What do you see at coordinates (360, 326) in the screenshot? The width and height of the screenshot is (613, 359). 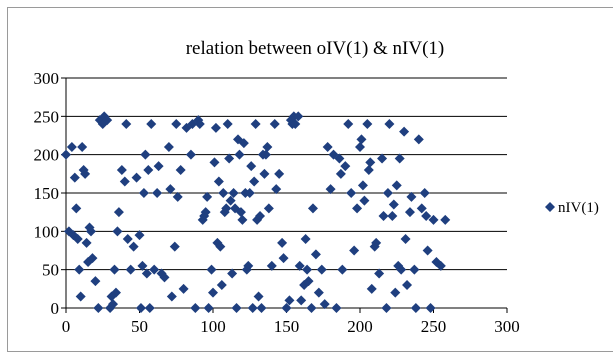 I see `x-tick-label: 200` at bounding box center [360, 326].